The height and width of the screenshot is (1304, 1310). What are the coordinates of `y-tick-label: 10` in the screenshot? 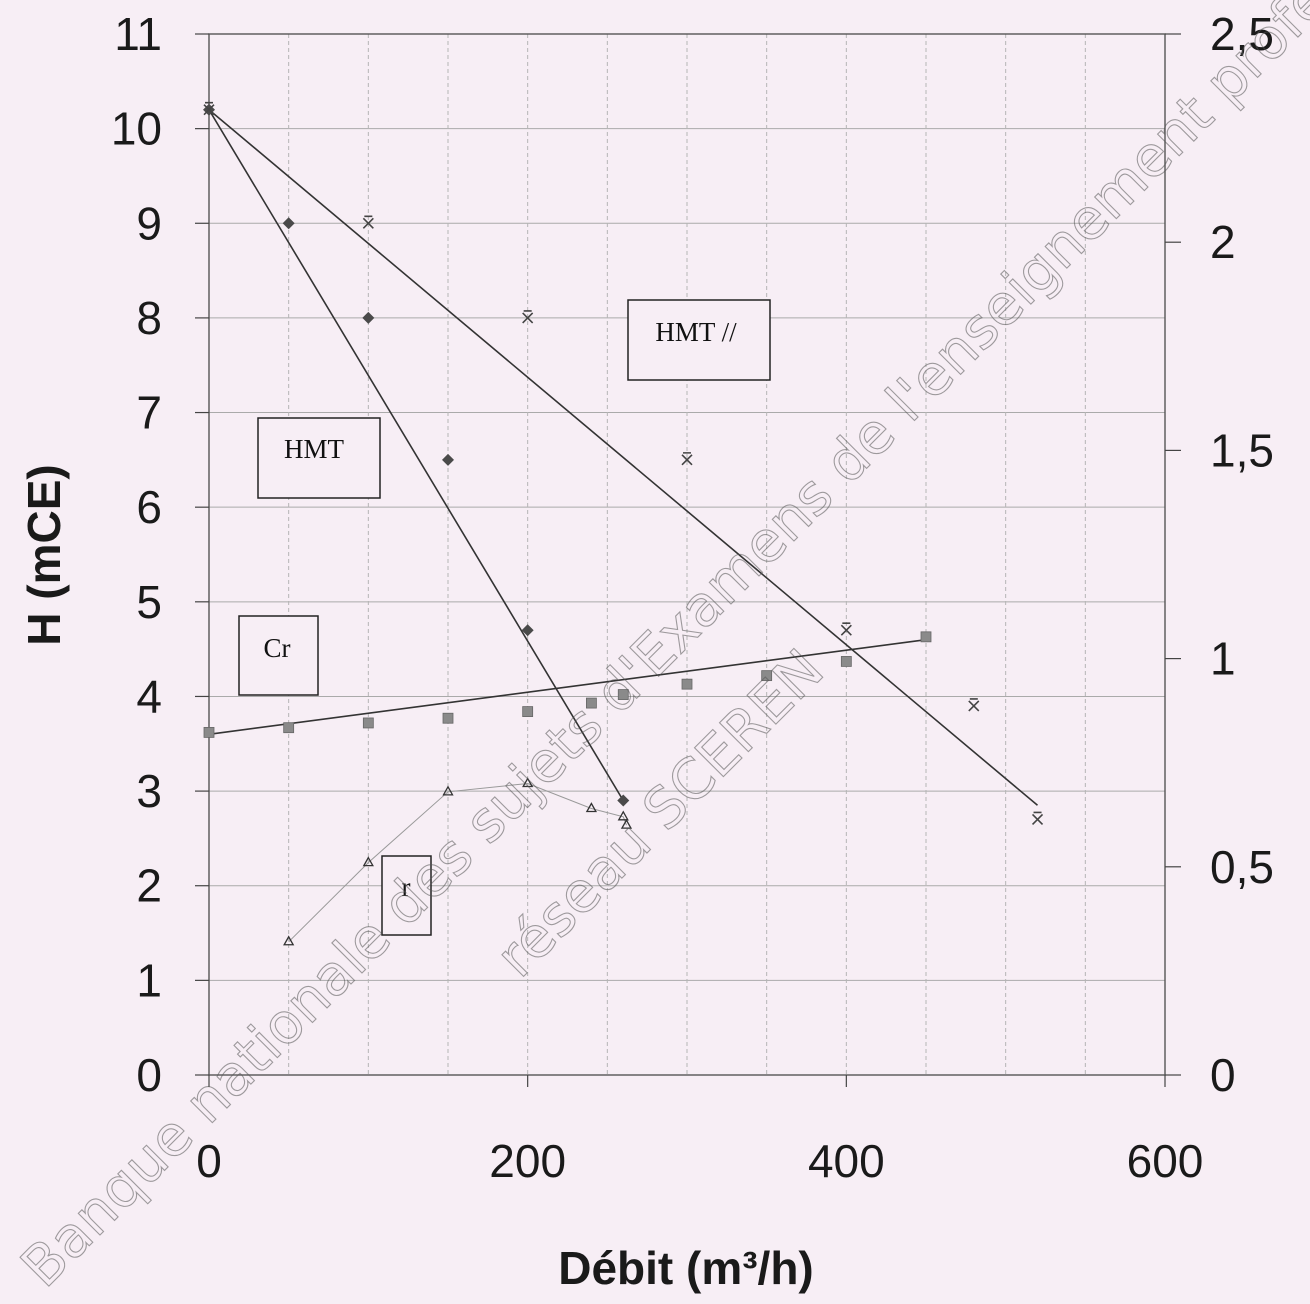 It's located at (136, 129).